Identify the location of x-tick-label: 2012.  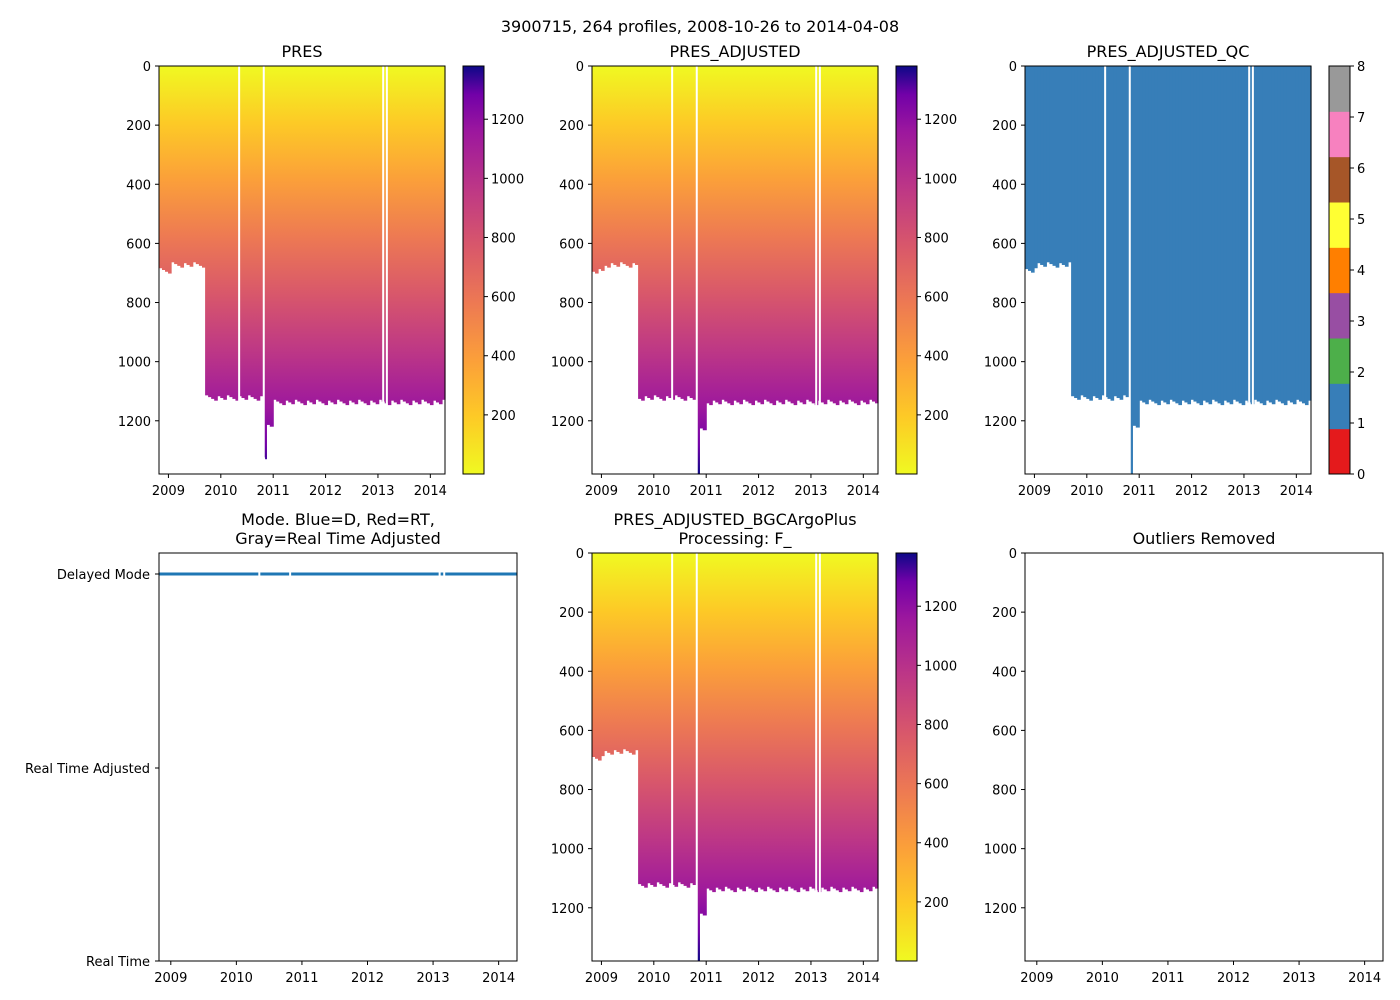
(367, 978).